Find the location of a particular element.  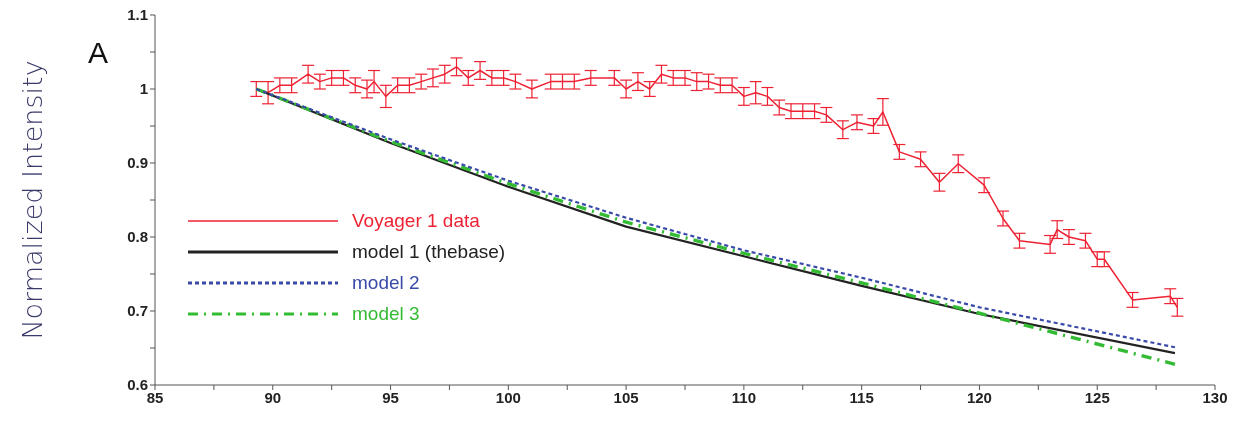

y-tick-label: 0.8 is located at coordinates (137, 237).